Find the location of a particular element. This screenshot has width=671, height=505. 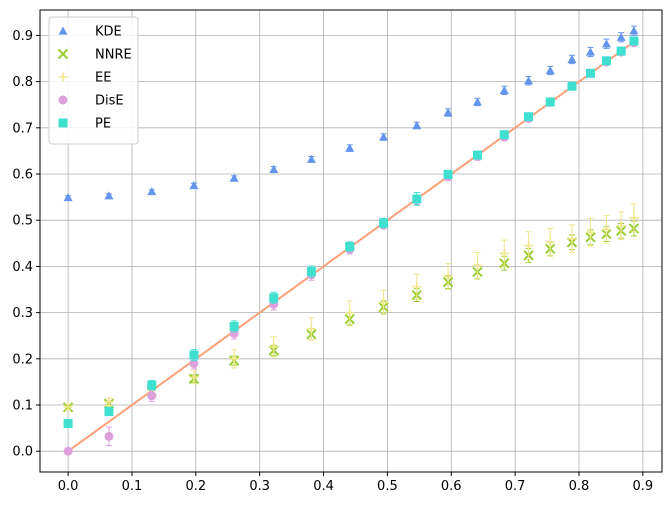

legend-item-kde: KDE is located at coordinates (90, 32).